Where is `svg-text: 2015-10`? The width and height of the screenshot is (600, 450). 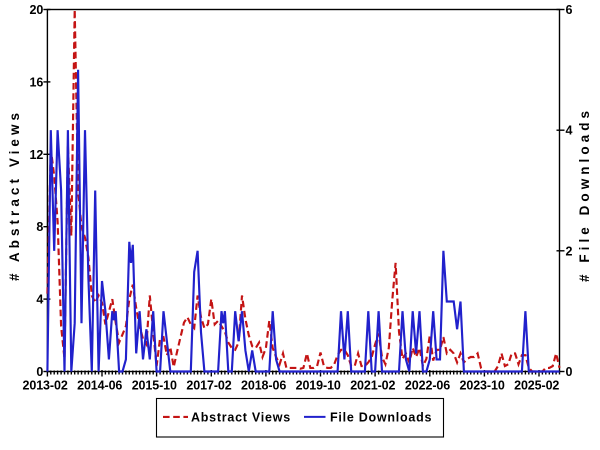
svg-text: 2015-10 is located at coordinates (154, 386).